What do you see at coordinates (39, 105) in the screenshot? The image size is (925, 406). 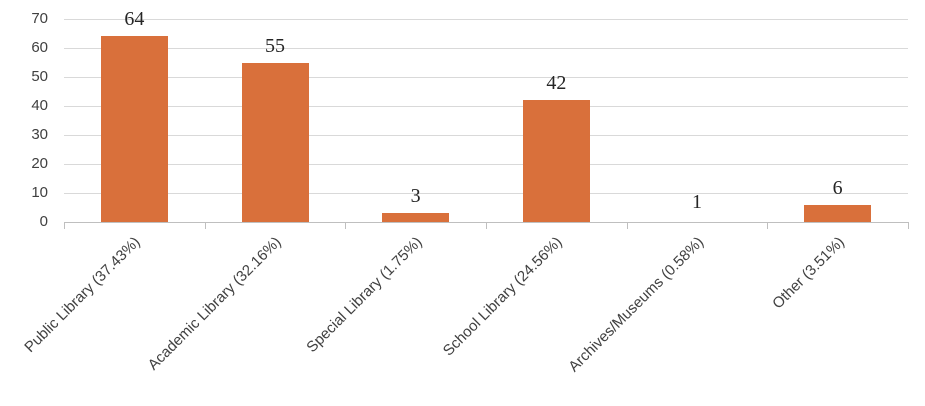 I see `y-tick-label: 40` at bounding box center [39, 105].